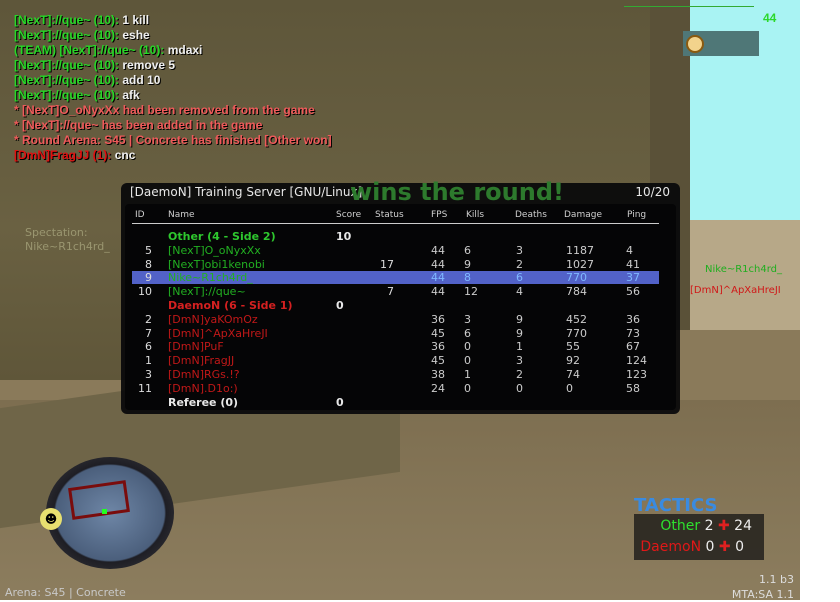 Image resolution: width=840 pixels, height=602 pixels. Describe the element at coordinates (104, 511) in the screenshot. I see `player-blip-icon` at that location.